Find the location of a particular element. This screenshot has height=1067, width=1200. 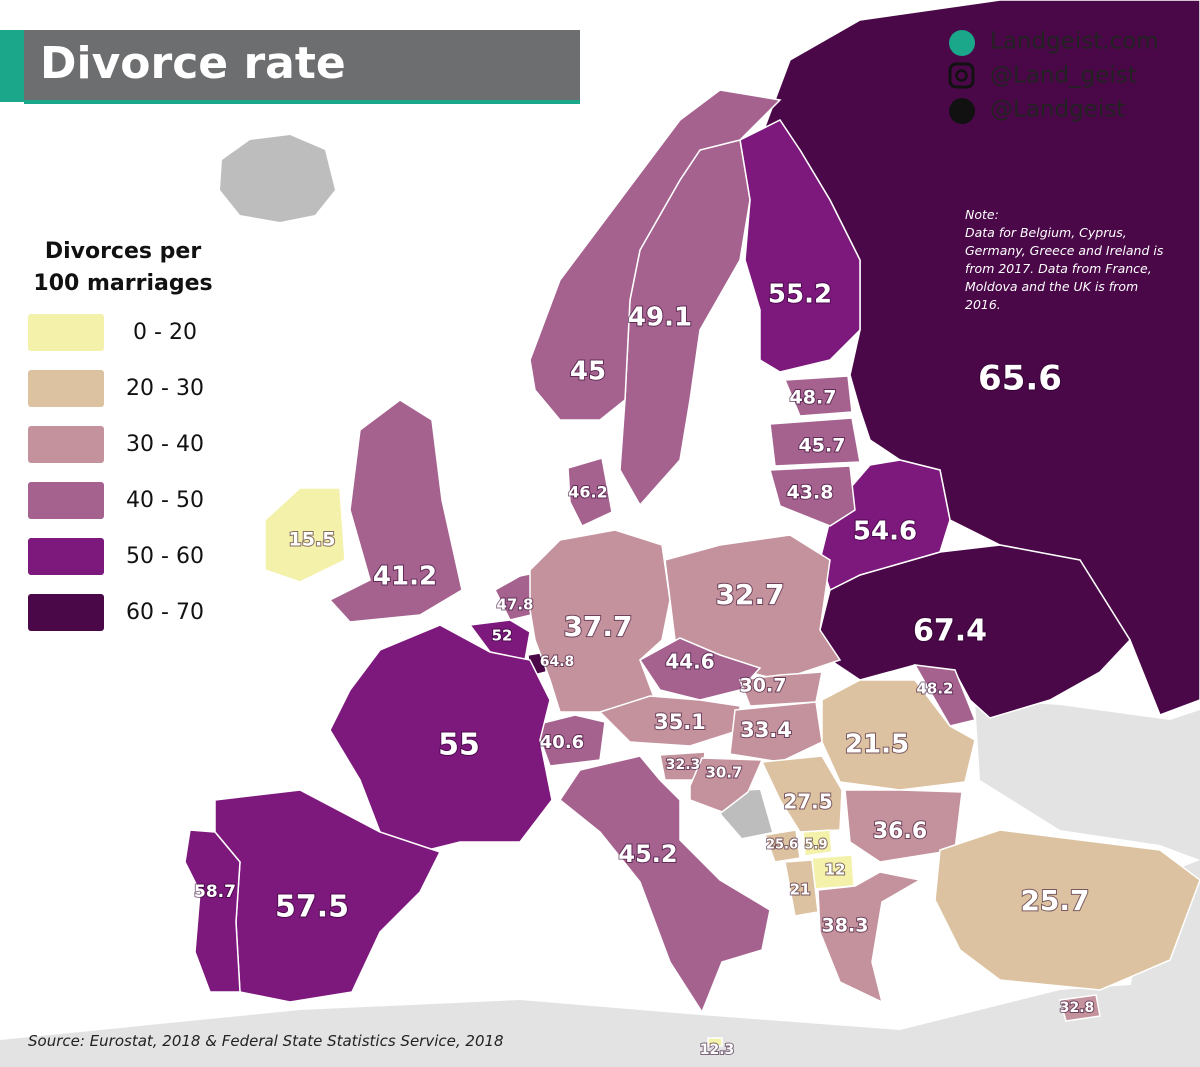

legend-label: 20 - 30 is located at coordinates (165, 388).